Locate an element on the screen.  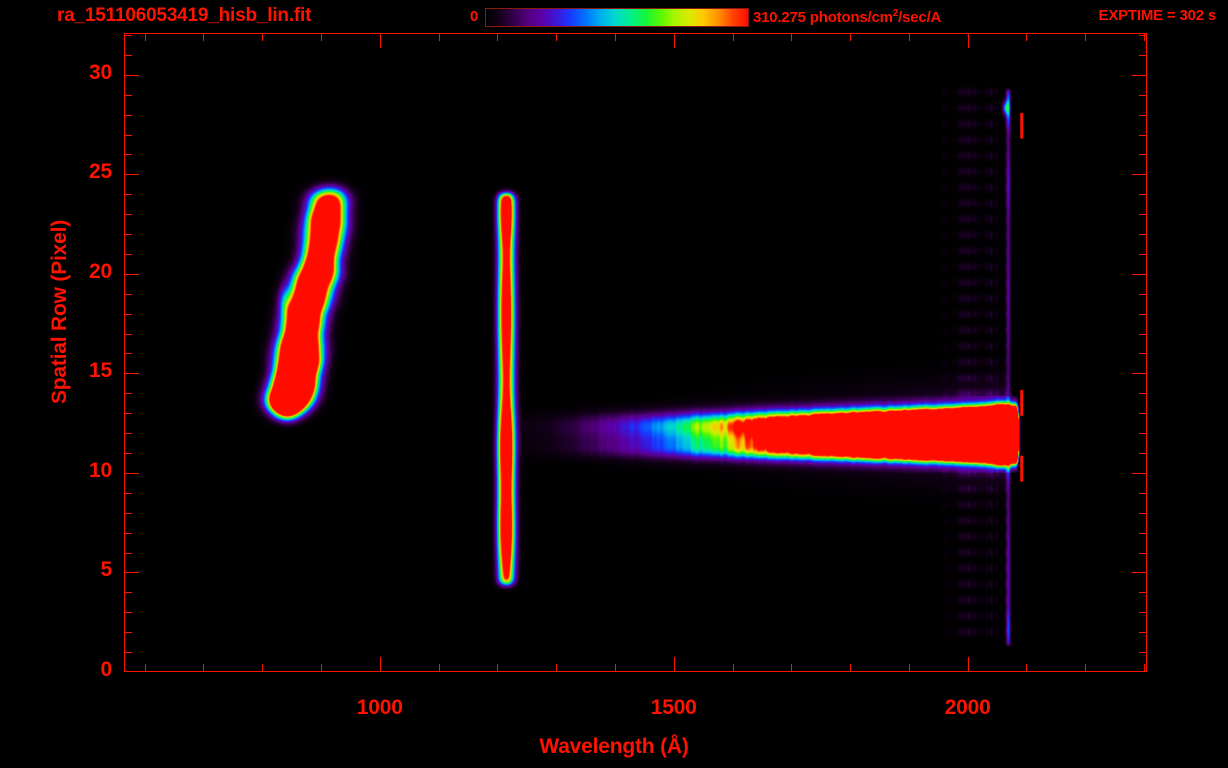
y-tick-label: 25 is located at coordinates (100, 172).